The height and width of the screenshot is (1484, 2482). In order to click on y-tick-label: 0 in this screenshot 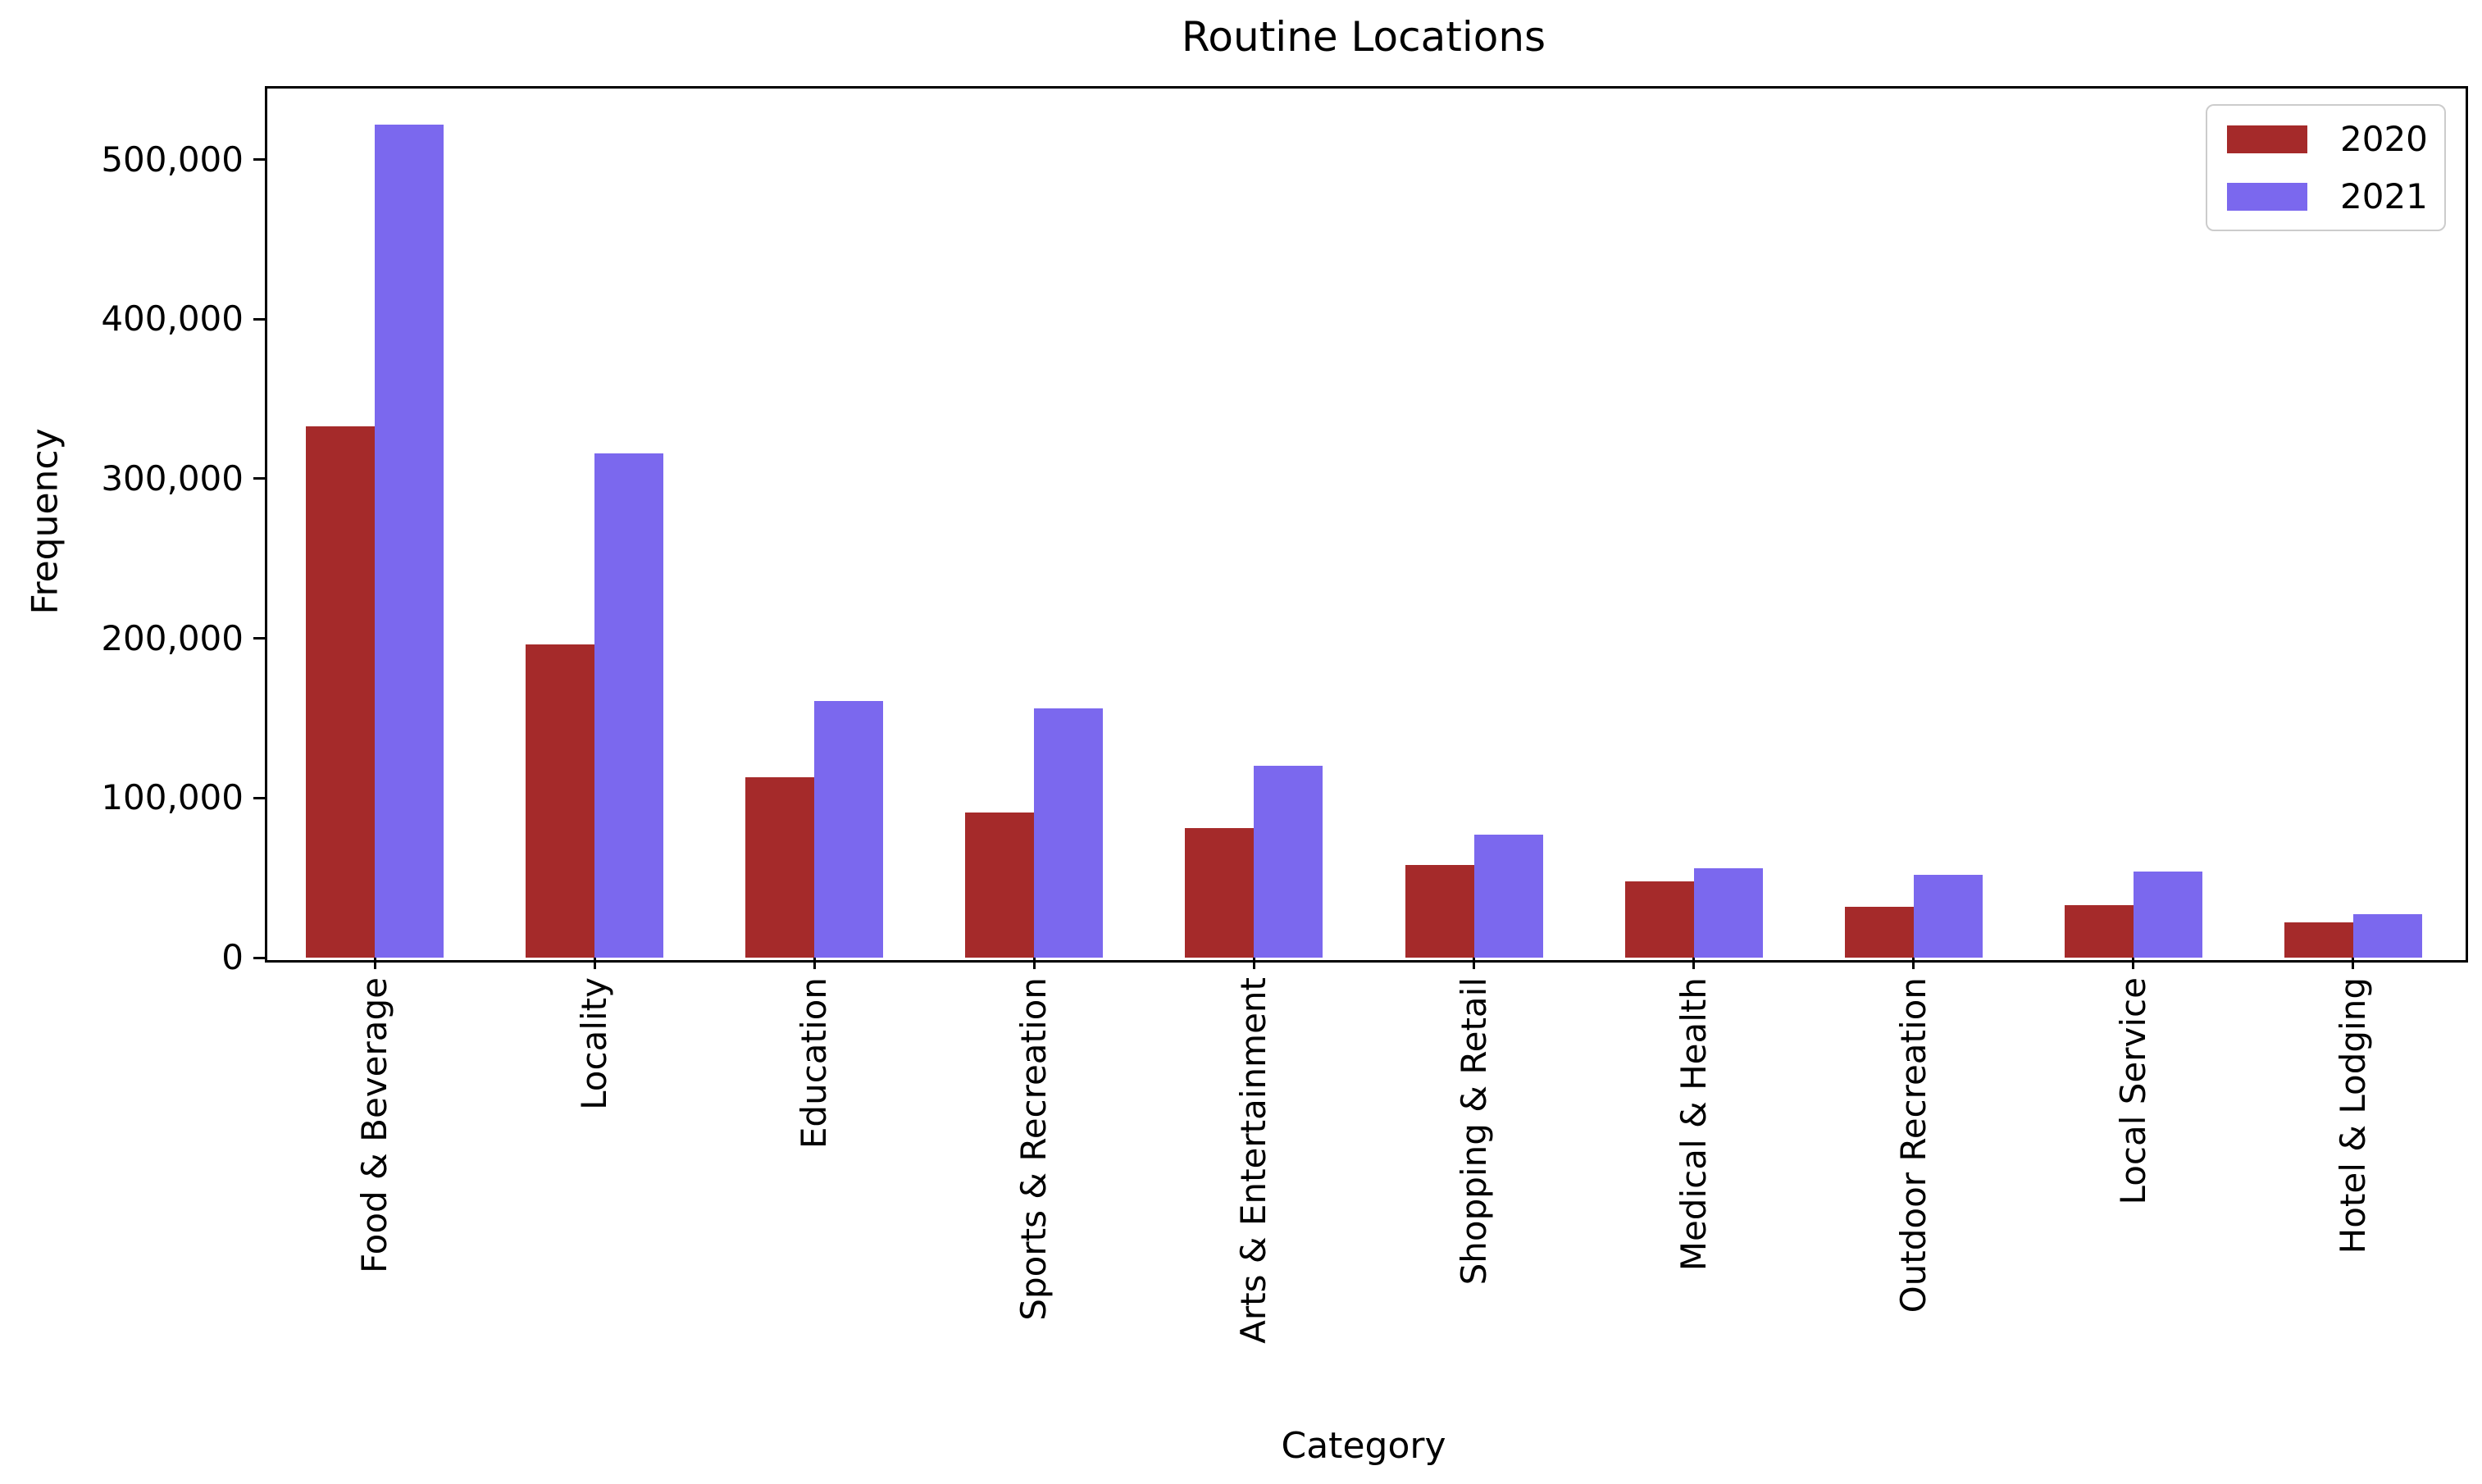, I will do `click(232, 957)`.